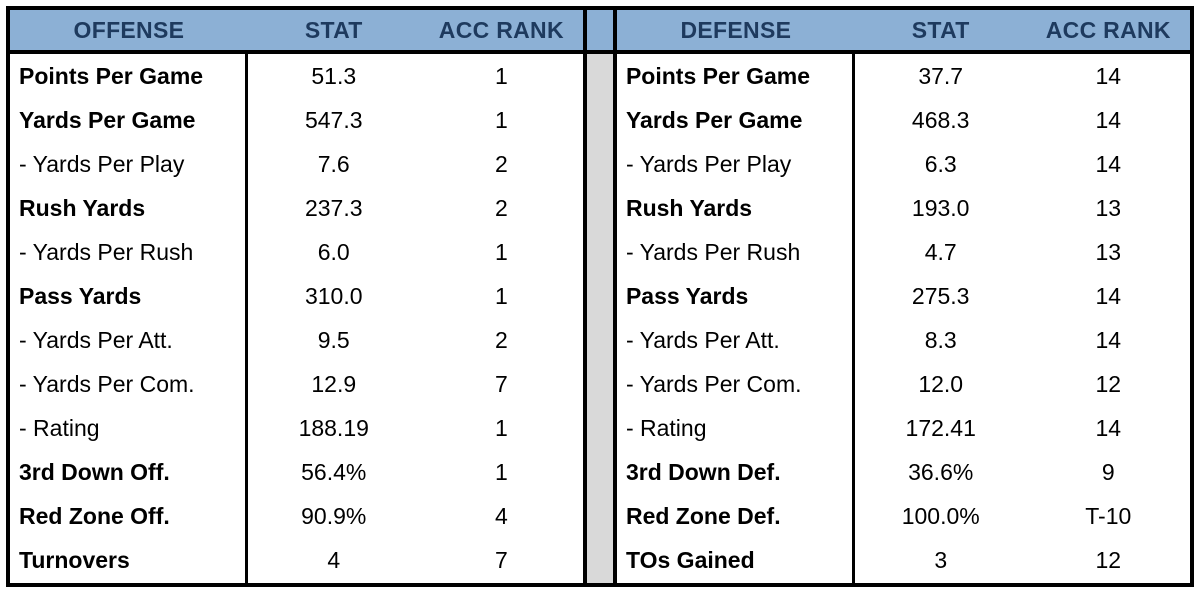 The height and width of the screenshot is (593, 1200). I want to click on stat-value: 12.9, so click(334, 384).